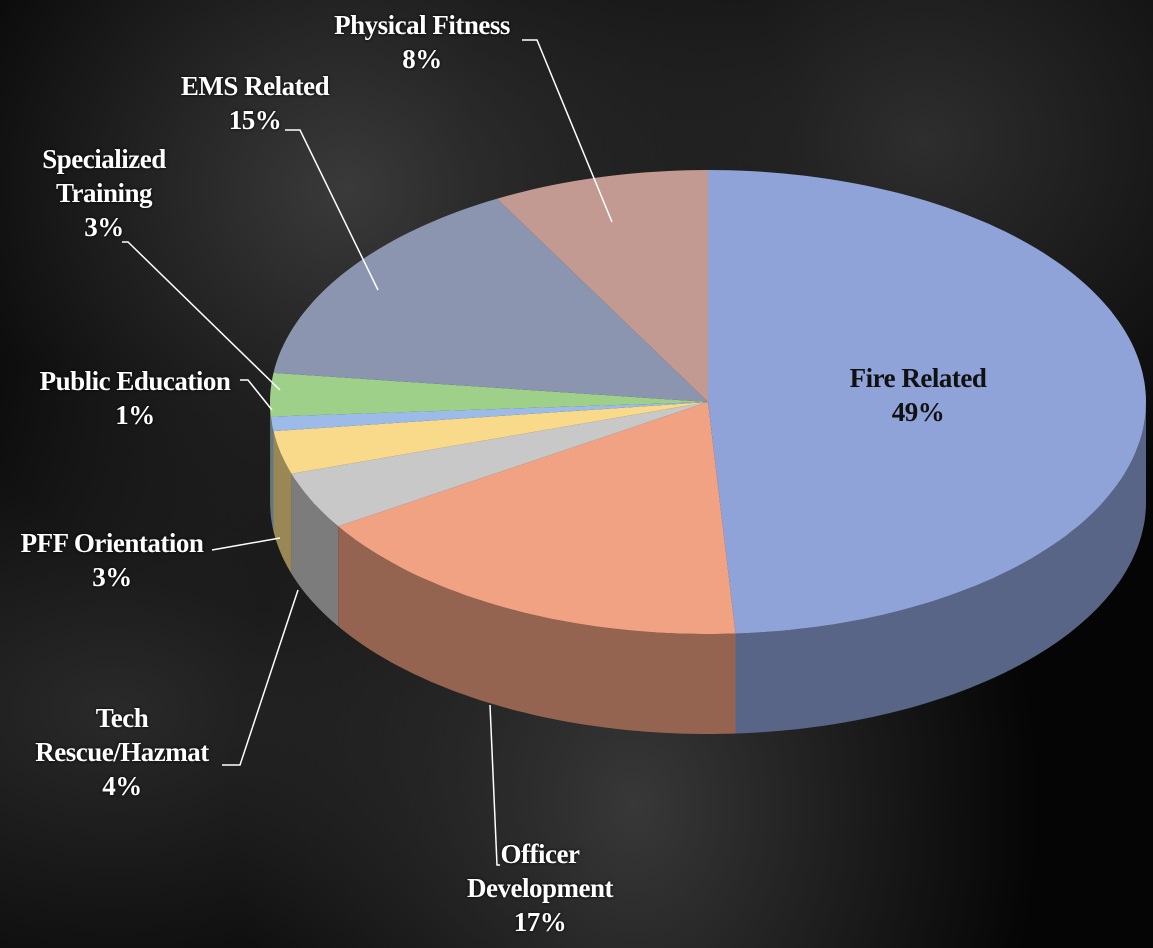  What do you see at coordinates (540, 922) in the screenshot?
I see `value-label: 17%` at bounding box center [540, 922].